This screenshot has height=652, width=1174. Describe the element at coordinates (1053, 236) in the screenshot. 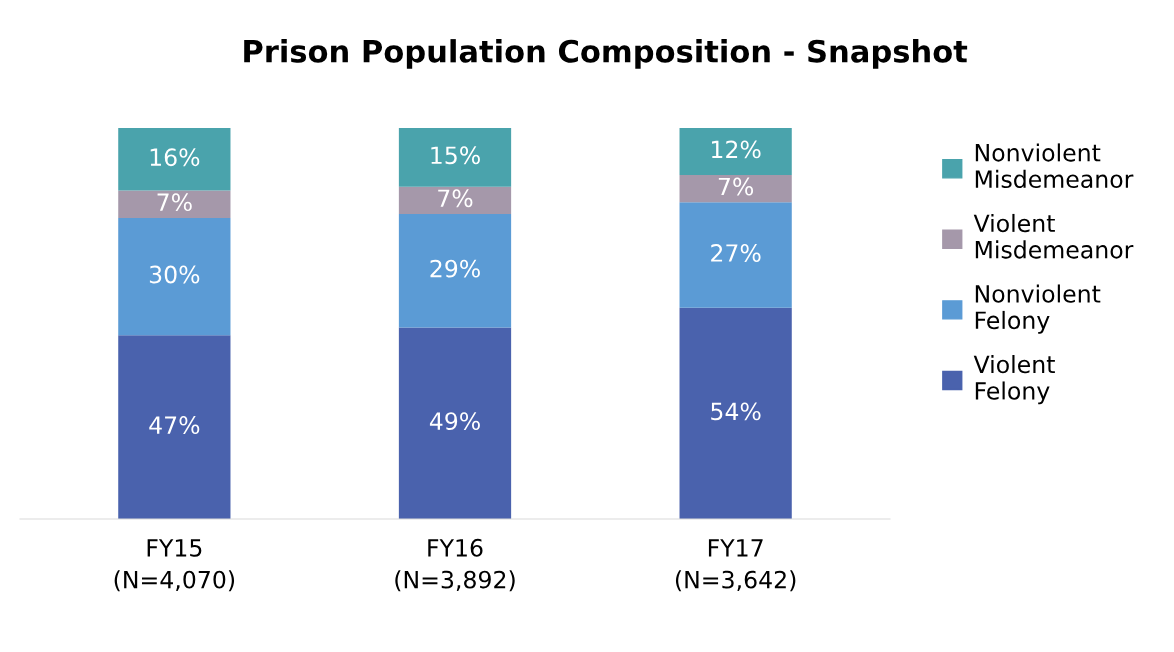

I see `legend-label: Violent Misdemeanor` at that location.